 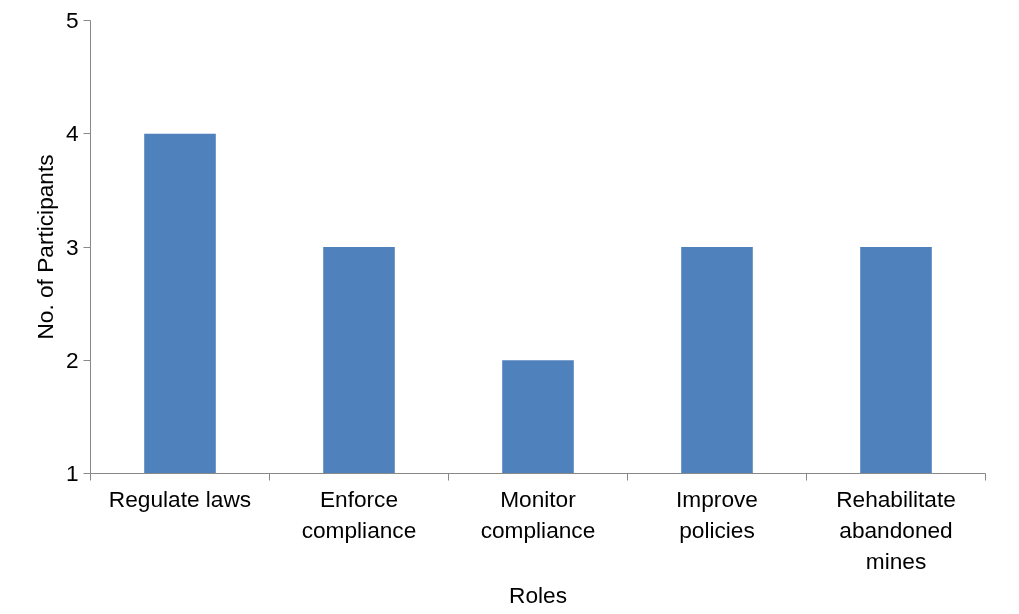 What do you see at coordinates (717, 514) in the screenshot?
I see `x-tick-label: Improve policies` at bounding box center [717, 514].